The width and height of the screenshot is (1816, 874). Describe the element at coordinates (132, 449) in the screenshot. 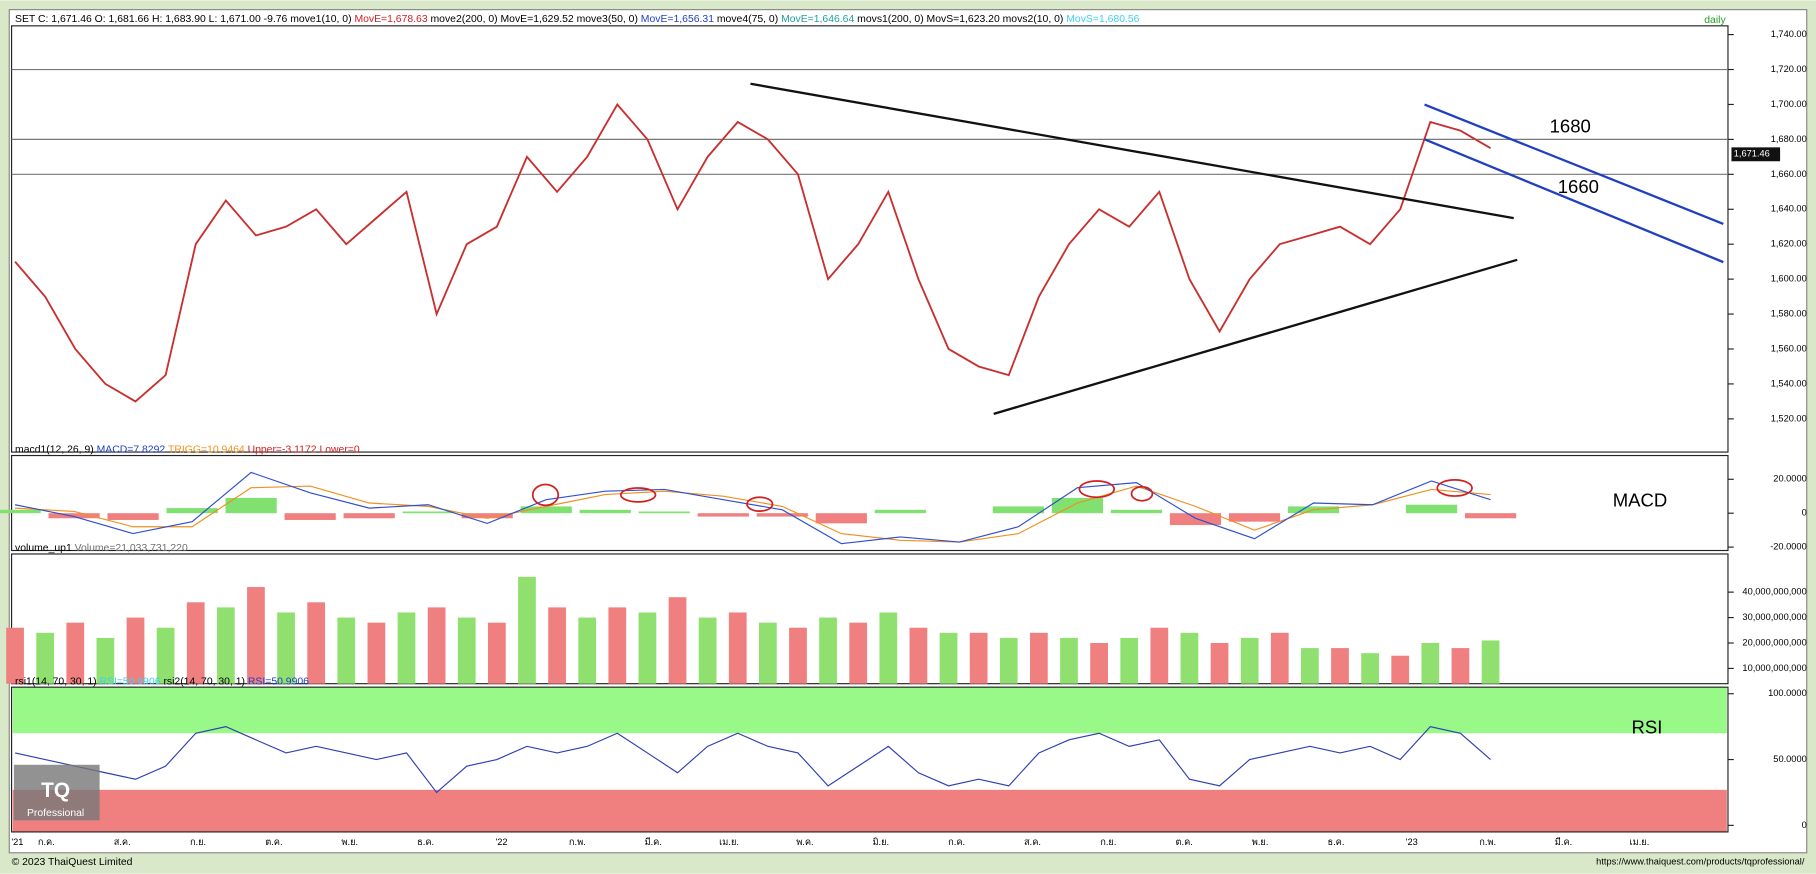

I see `header-item: MACD=7.8292` at that location.